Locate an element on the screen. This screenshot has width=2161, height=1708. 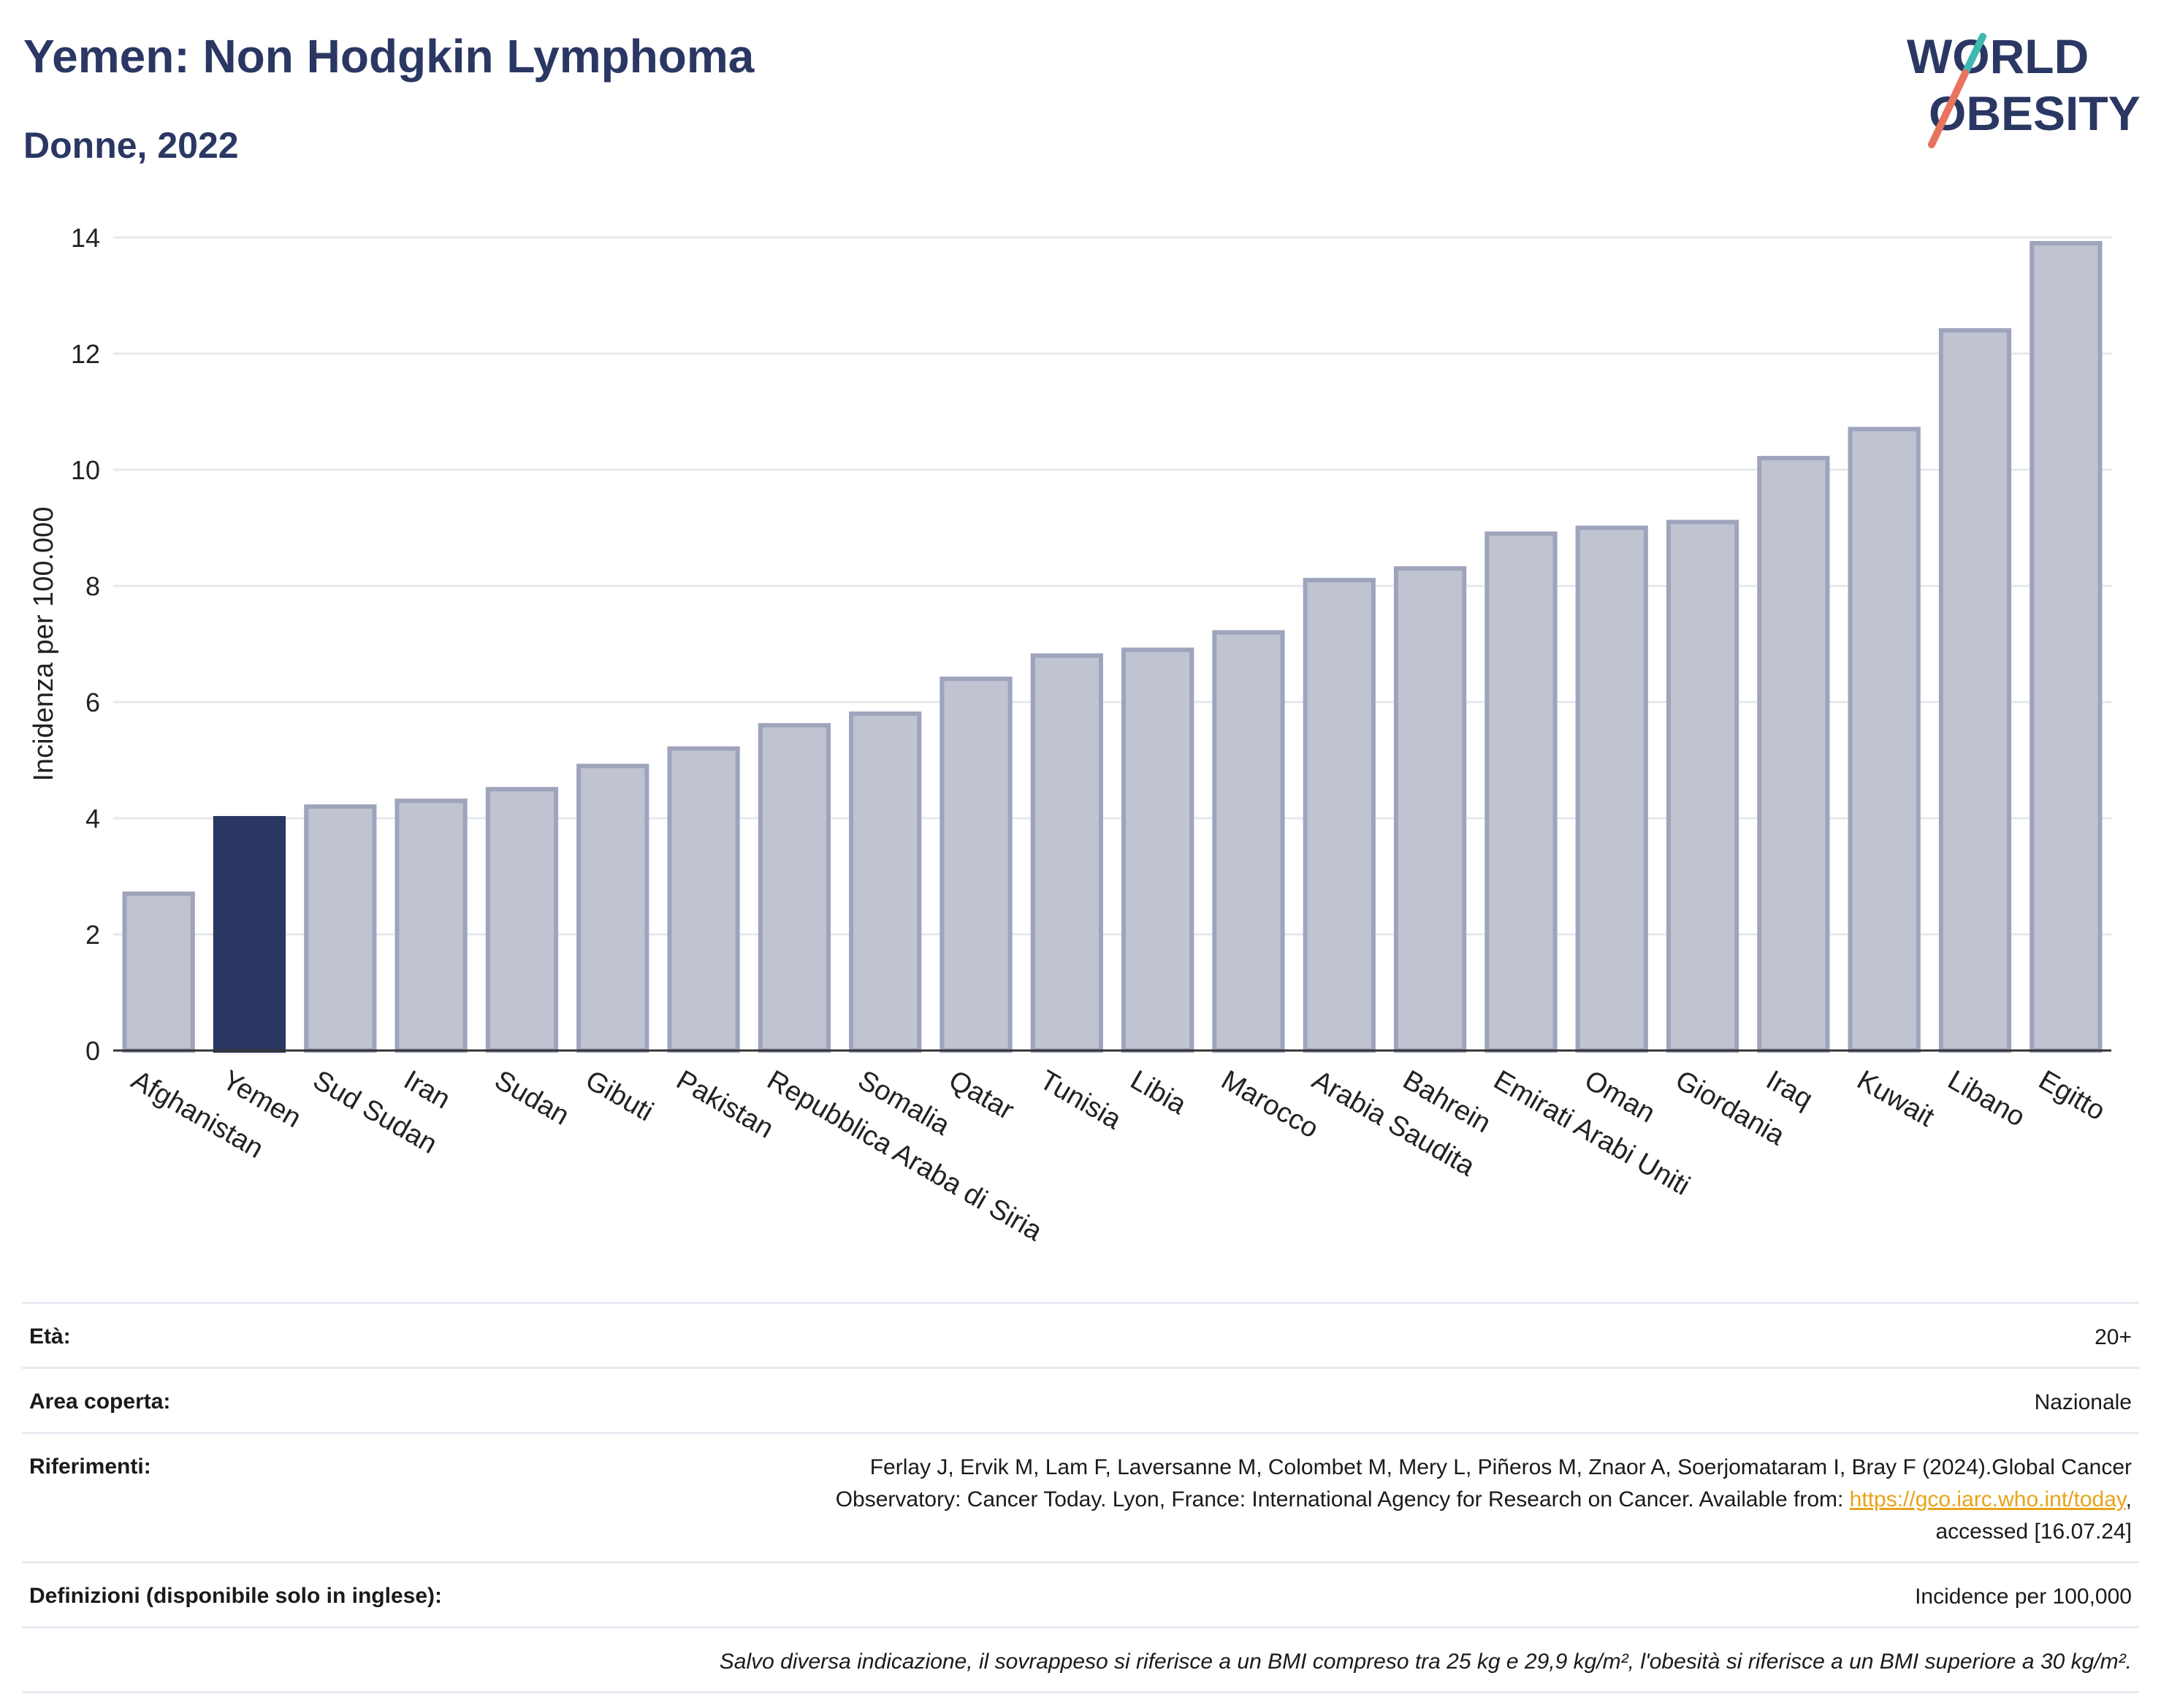
bar-iraq is located at coordinates (1793, 755).